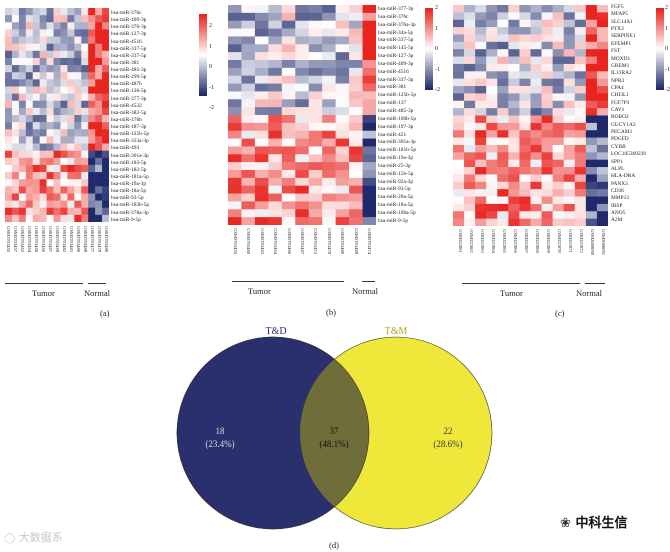 This screenshot has height=552, width=670. I want to click on heatmap-row-label: hsa-miR-299-5p, so click(129, 77).